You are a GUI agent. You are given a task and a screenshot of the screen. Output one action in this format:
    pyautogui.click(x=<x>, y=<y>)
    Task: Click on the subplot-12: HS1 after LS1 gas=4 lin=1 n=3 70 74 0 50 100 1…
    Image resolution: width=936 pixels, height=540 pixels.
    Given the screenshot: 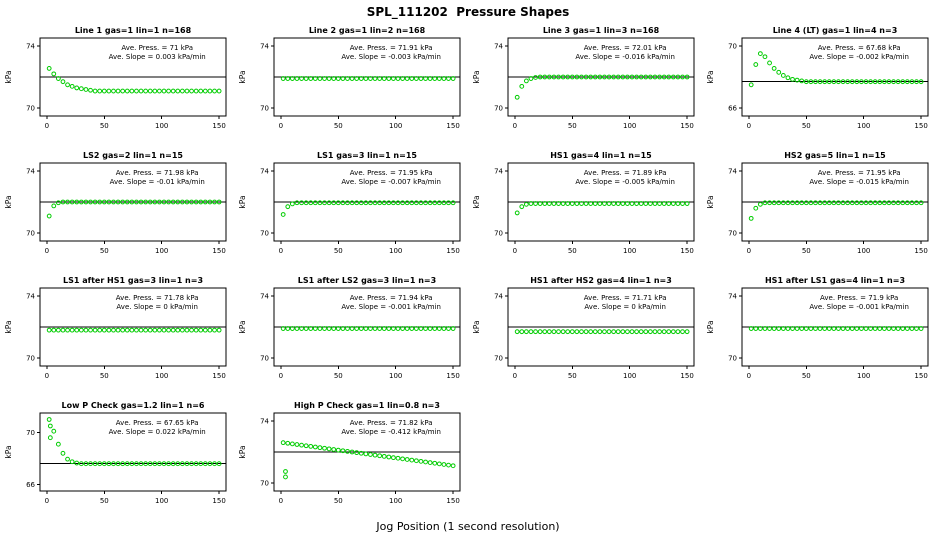 What is the action you would take?
    pyautogui.click(x=817, y=328)
    